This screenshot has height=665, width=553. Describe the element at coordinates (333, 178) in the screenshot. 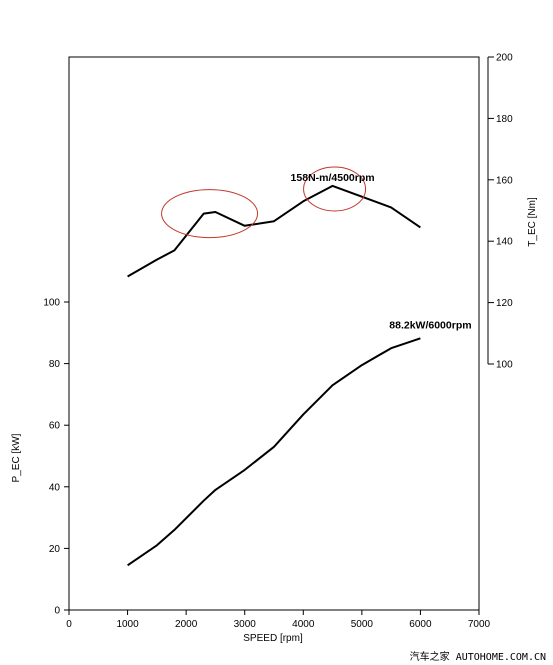

I see `peak-torque-label: 158N-m/4500rpm` at that location.